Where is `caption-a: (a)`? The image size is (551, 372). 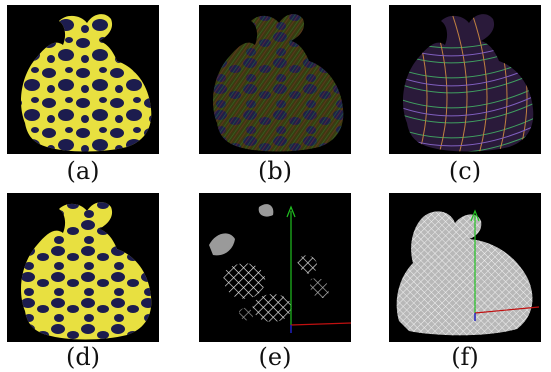
caption-a: (a) is located at coordinates (83, 171).